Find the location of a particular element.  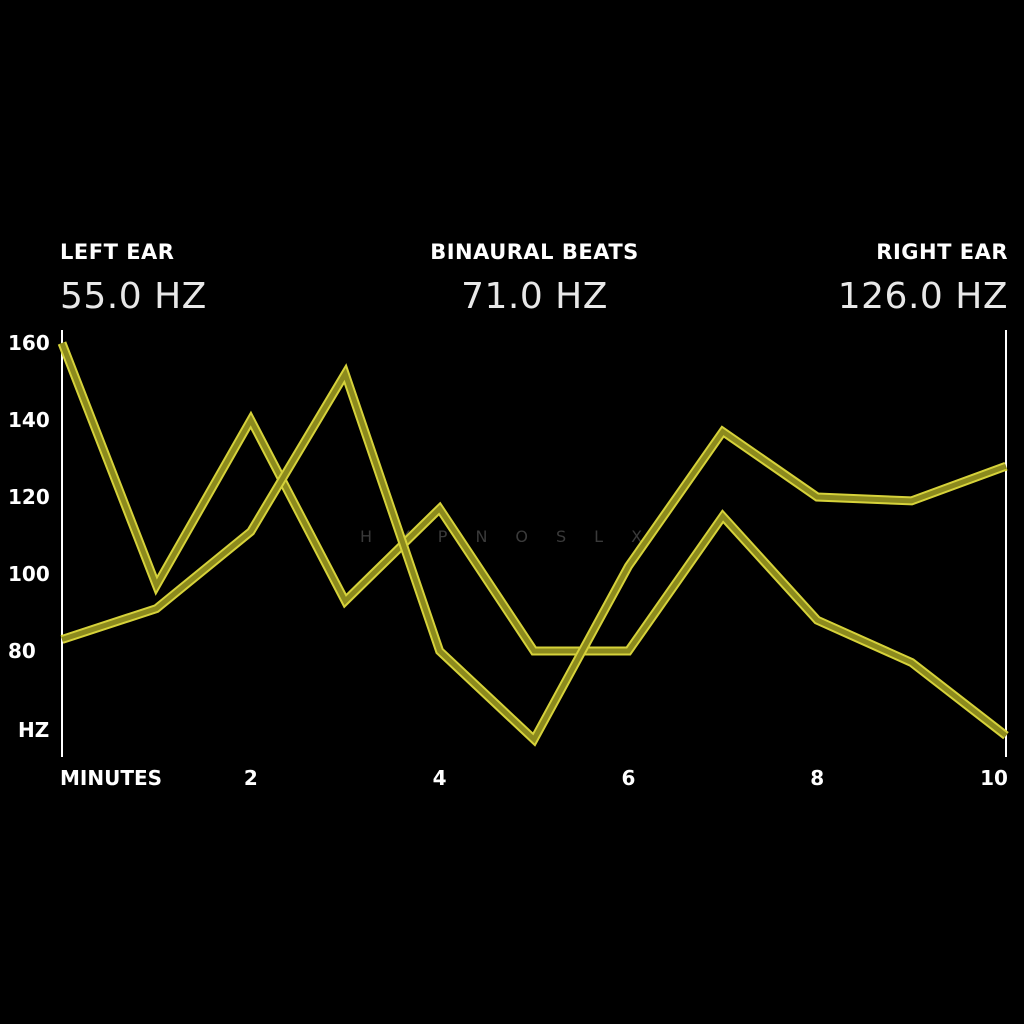

y-axis-label: HZ is located at coordinates (33, 730).